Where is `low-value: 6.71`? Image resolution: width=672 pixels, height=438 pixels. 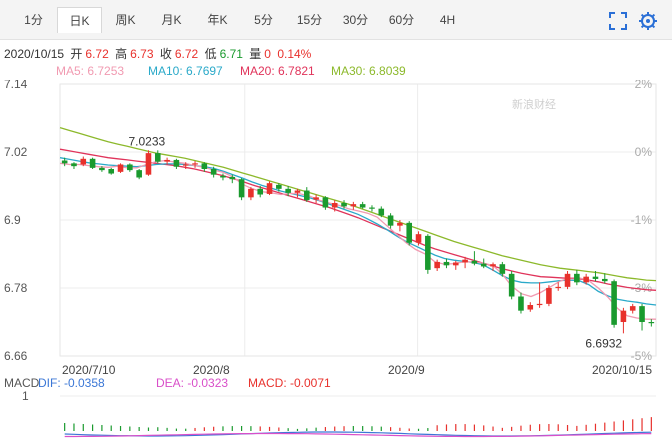
low-value: 6.71 is located at coordinates (231, 54).